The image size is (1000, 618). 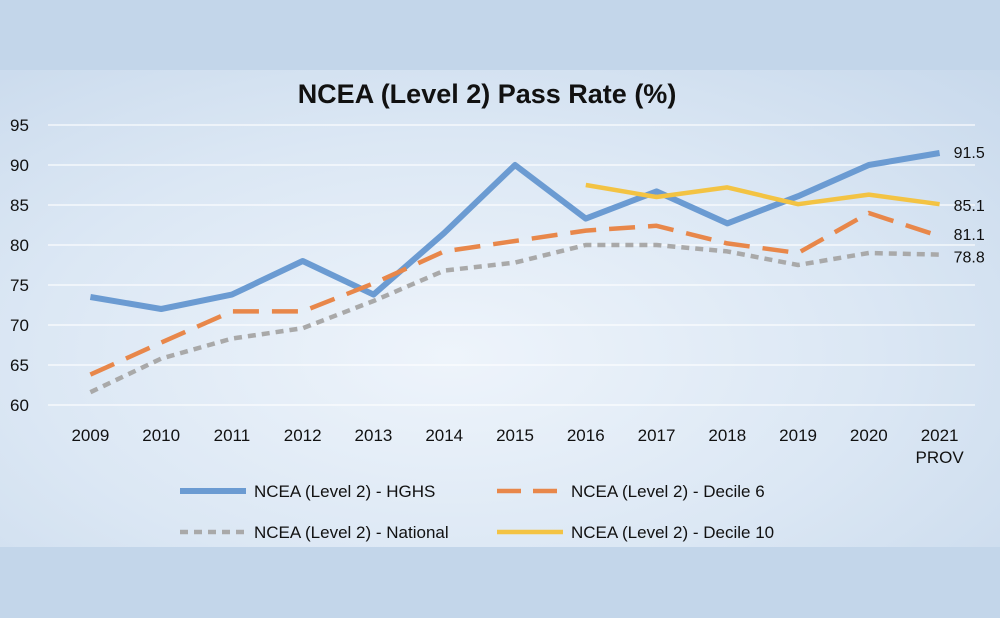 What do you see at coordinates (798, 435) in the screenshot?
I see `x-tick-label: 2019` at bounding box center [798, 435].